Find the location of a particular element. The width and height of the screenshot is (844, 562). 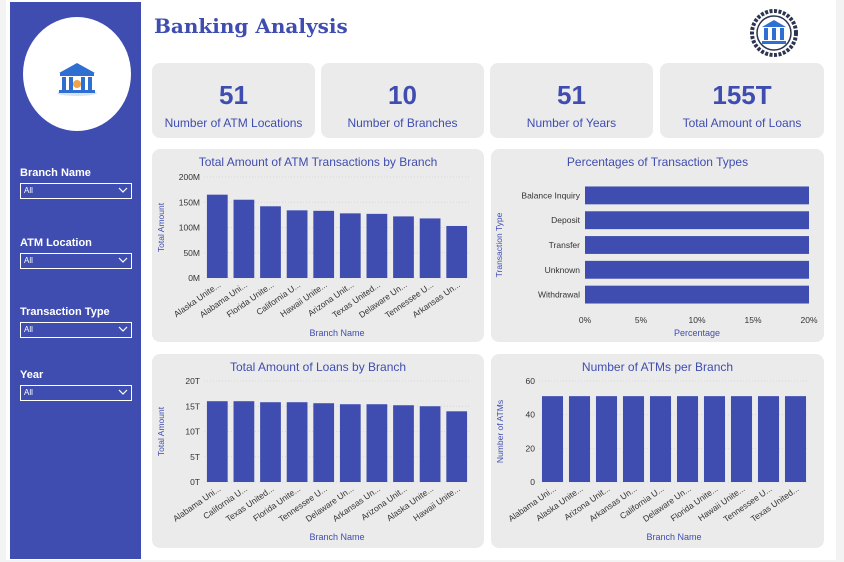

y-tick-label: 0 is located at coordinates (532, 482).